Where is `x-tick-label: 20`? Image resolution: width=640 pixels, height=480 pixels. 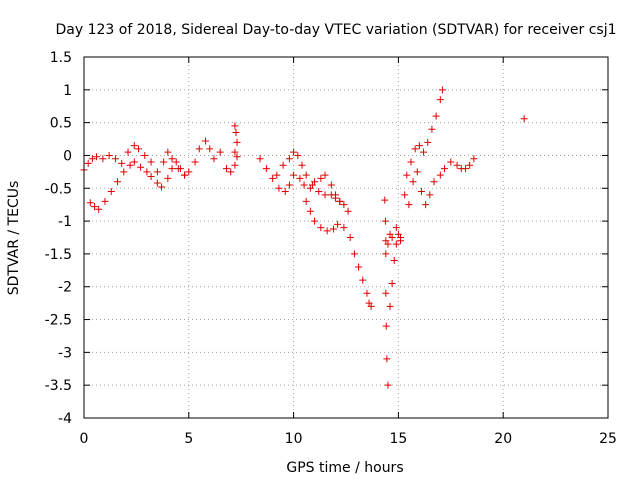
x-tick-label: 20 is located at coordinates (503, 439).